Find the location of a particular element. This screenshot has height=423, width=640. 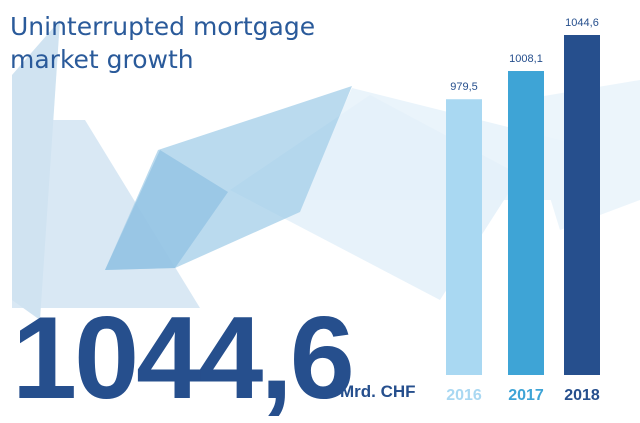

bar-2017 is located at coordinates (526, 223).